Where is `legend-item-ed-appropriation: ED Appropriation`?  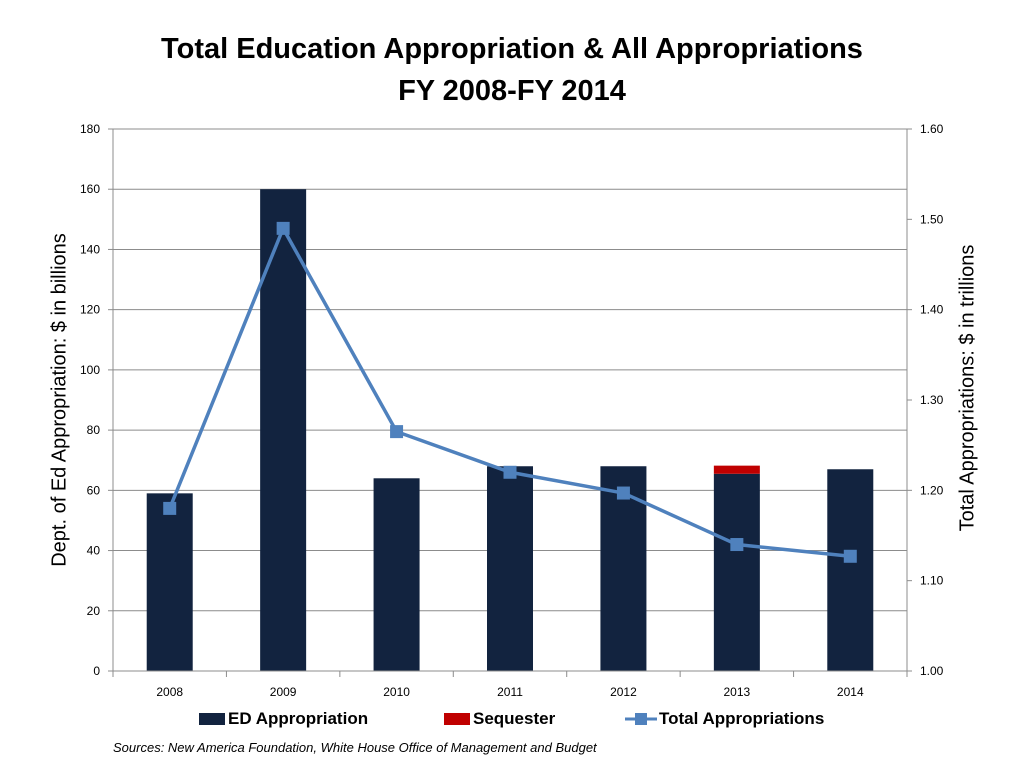 legend-item-ed-appropriation: ED Appropriation is located at coordinates (283, 719).